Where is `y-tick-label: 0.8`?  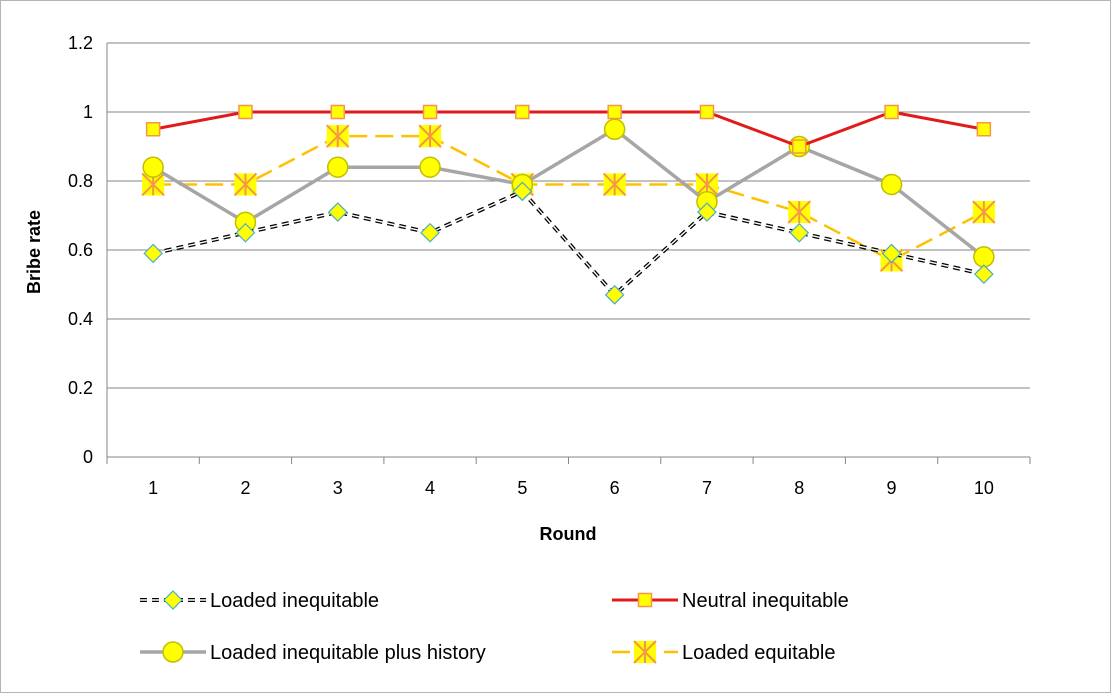
y-tick-label: 0.8 is located at coordinates (80, 181).